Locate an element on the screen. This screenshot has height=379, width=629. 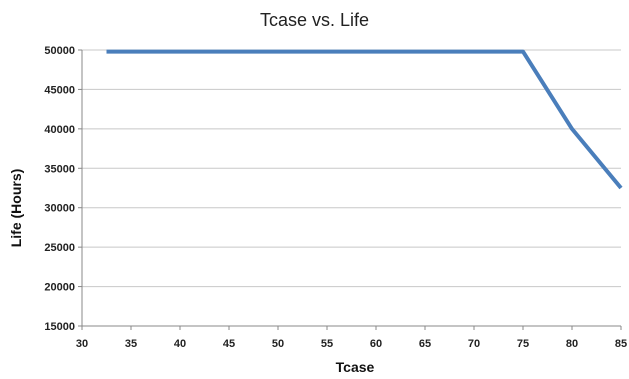
y-tick-label: 50000 is located at coordinates (59, 51).